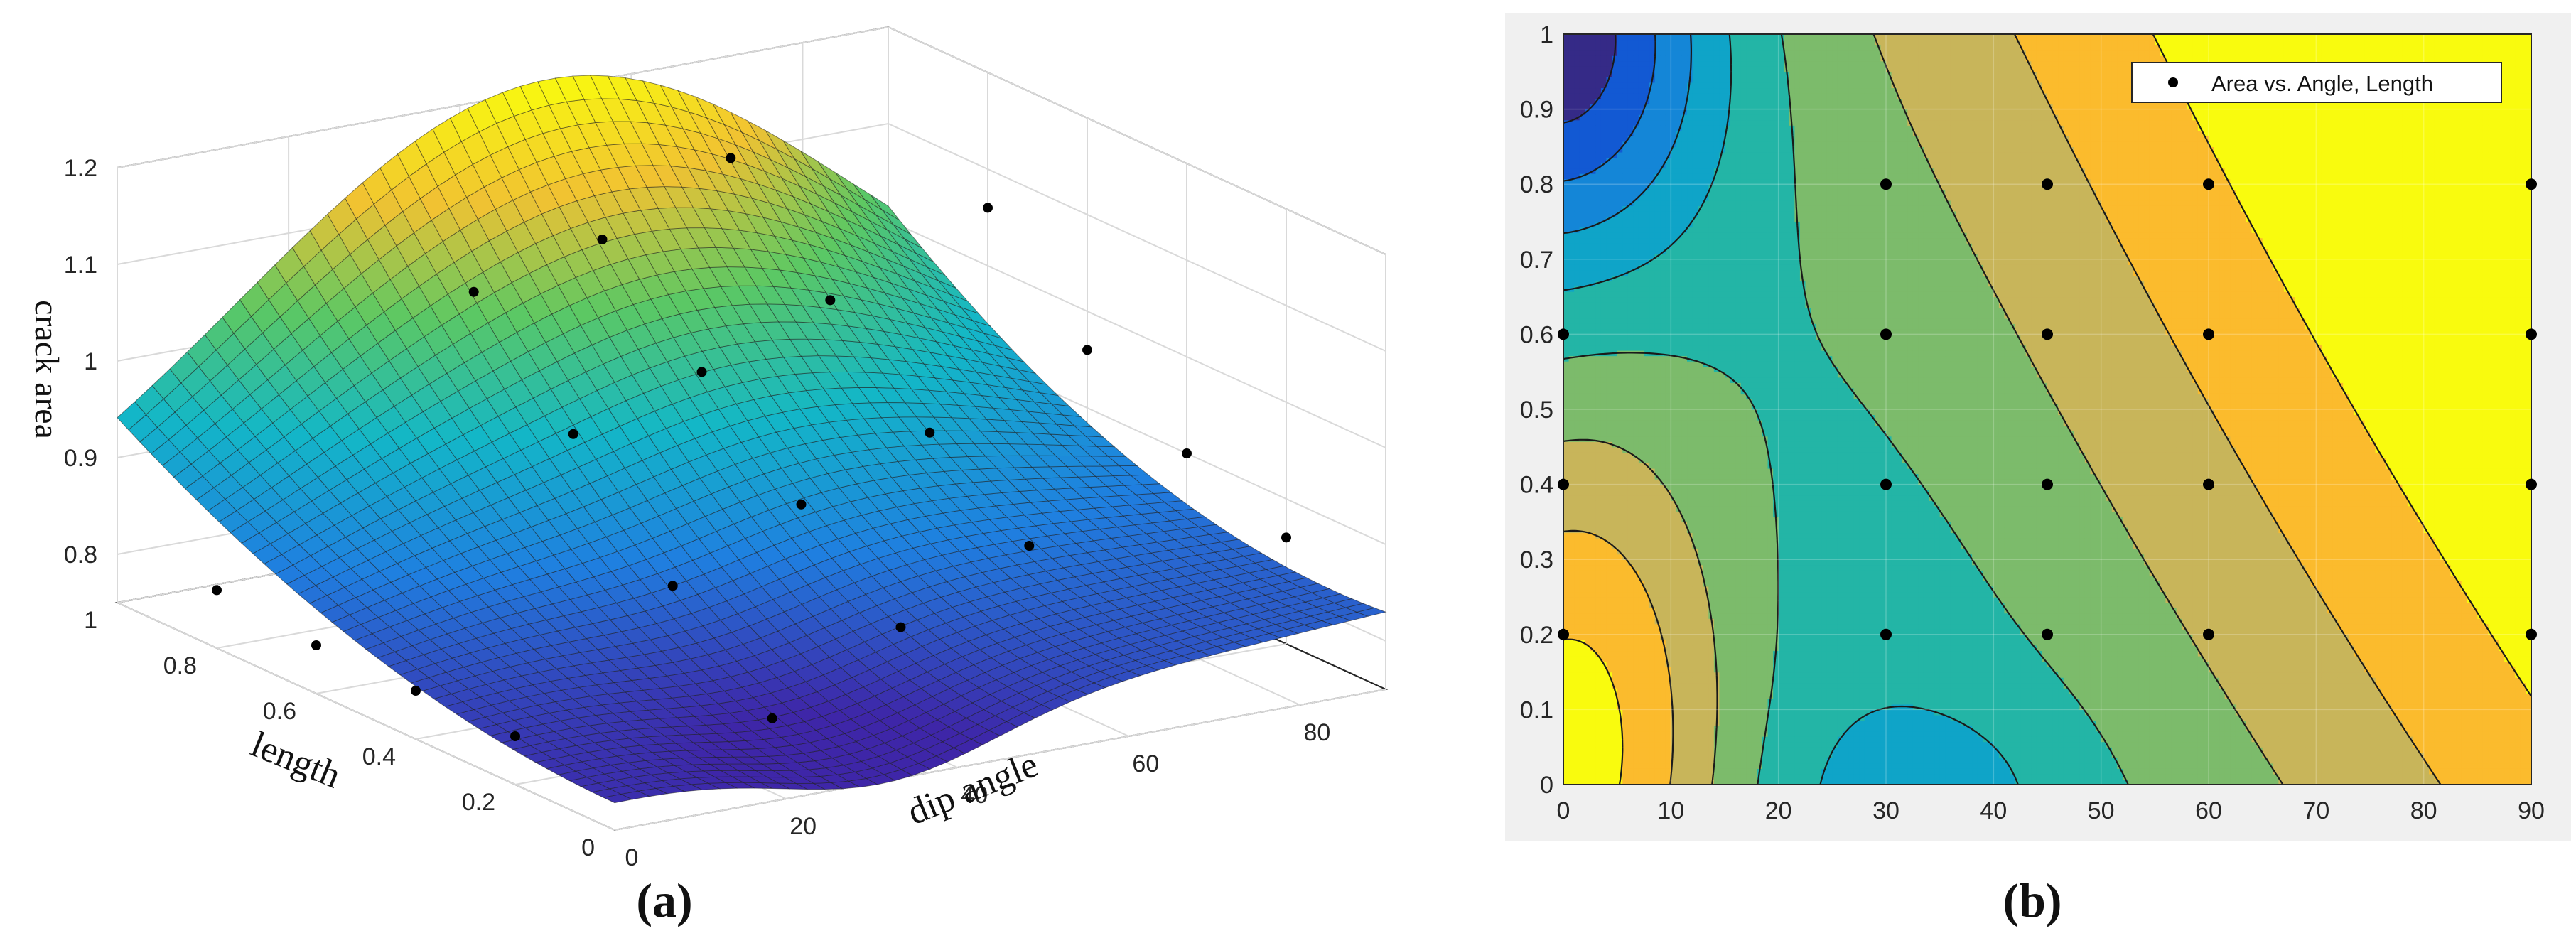 The height and width of the screenshot is (948, 2576). I want to click on data-point, so click(701, 372).